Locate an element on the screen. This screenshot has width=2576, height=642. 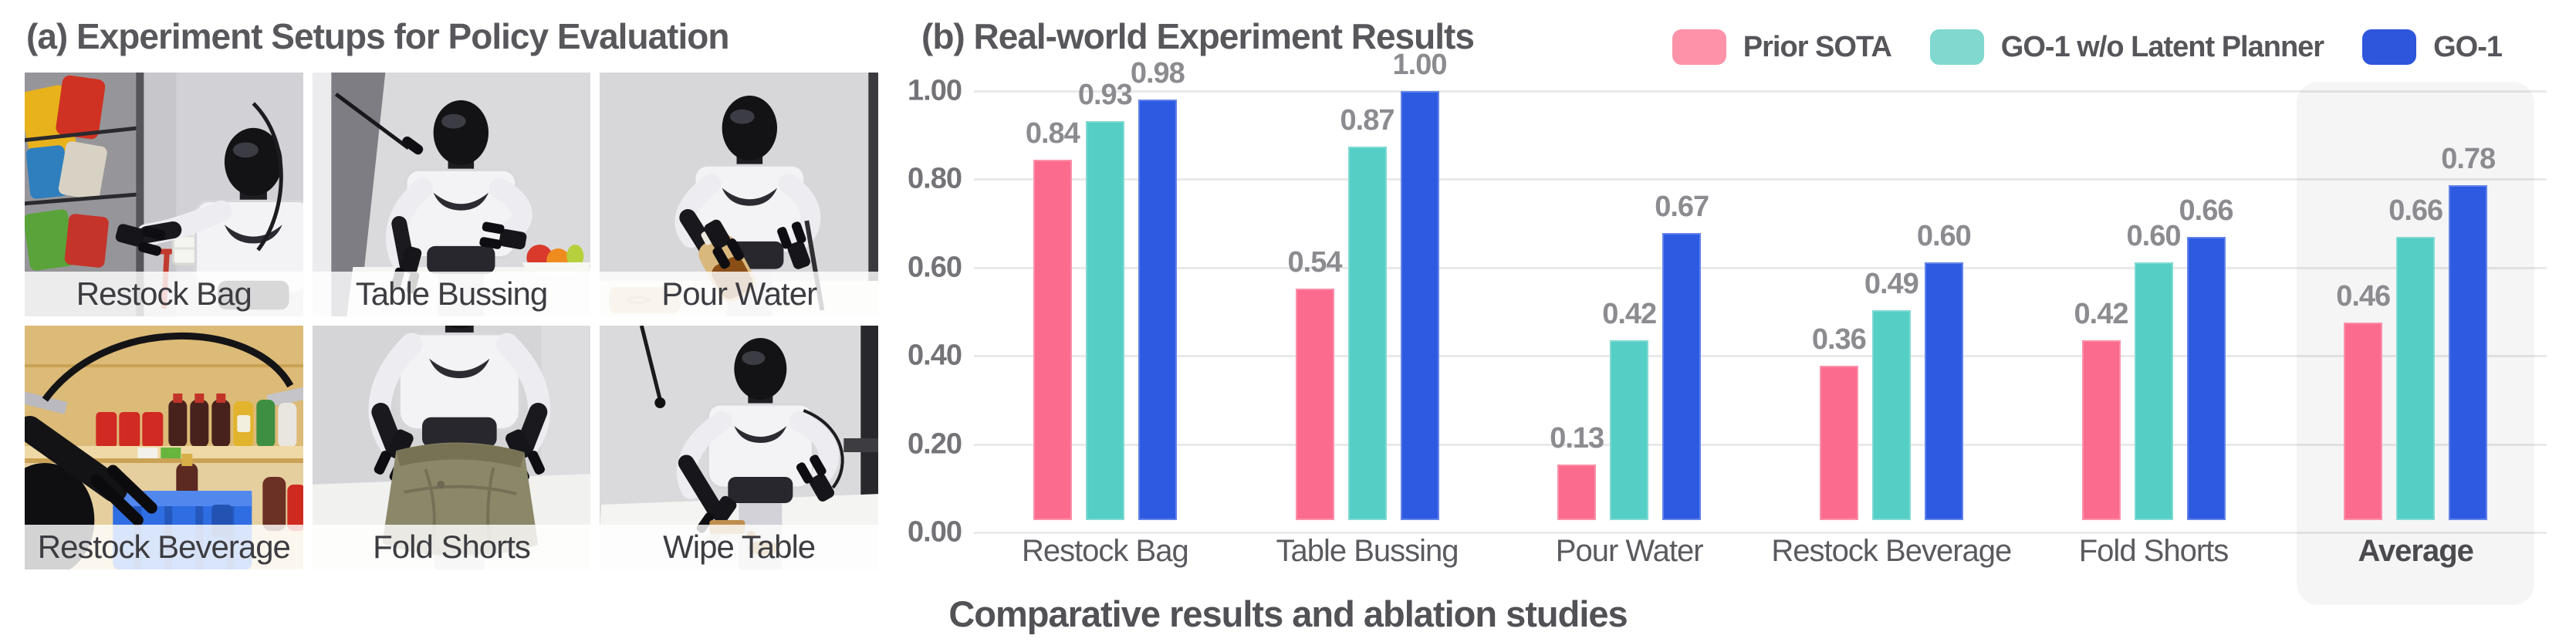
category-label-pour-water: Pour Water is located at coordinates (1629, 557).